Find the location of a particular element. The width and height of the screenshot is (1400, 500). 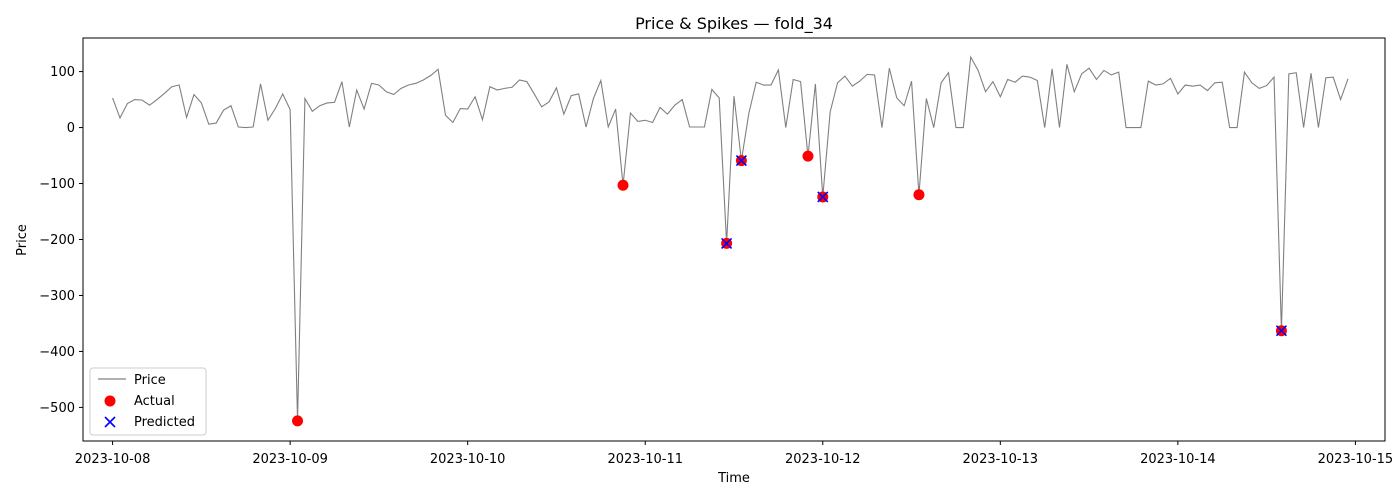

x-tick-label: 2023-10-15 is located at coordinates (1356, 459).